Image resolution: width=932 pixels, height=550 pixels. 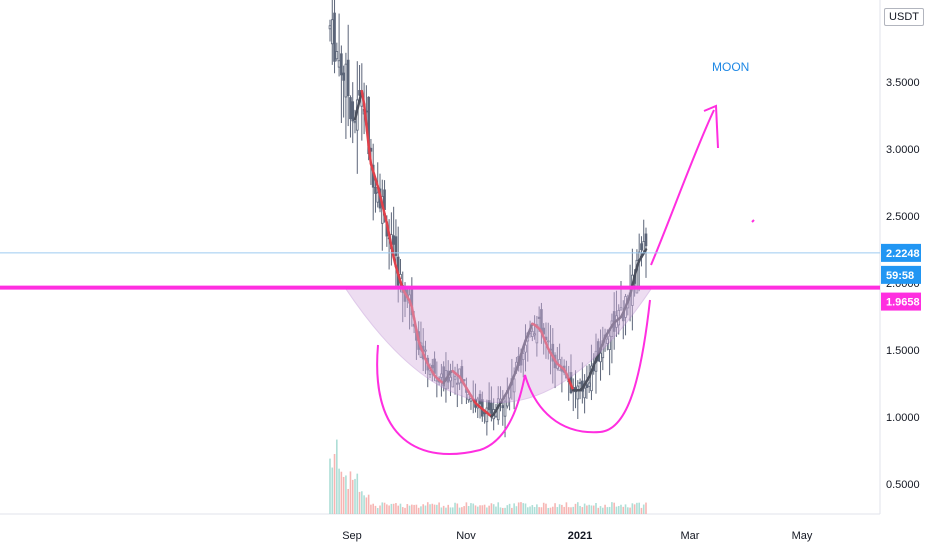 I want to click on support-price-tag-box, so click(x=901, y=301).